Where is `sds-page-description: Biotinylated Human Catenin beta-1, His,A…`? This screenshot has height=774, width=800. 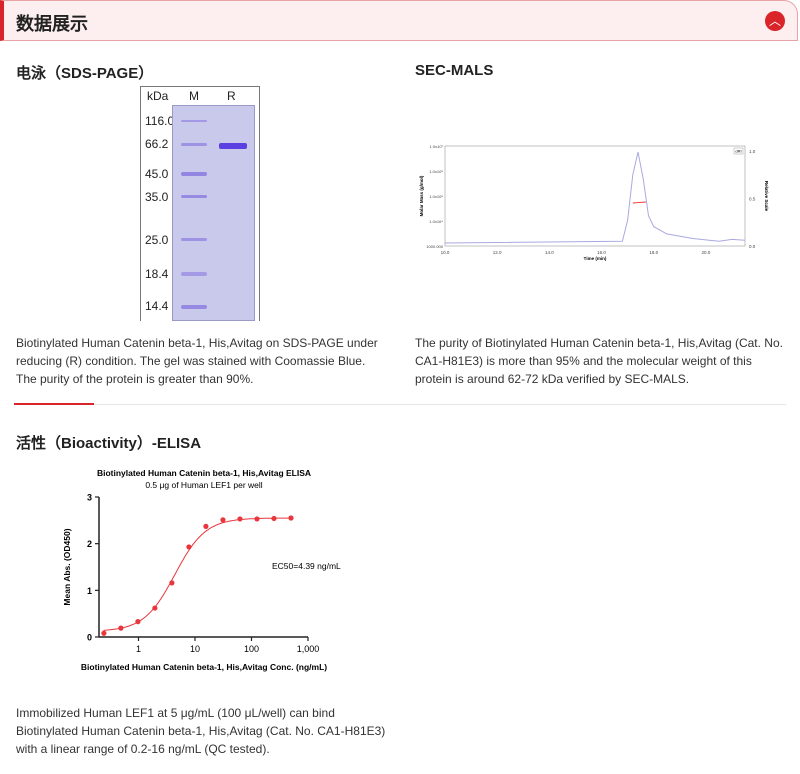
sds-page-description: Biotinylated Human Catenin beta-1, His,A… is located at coordinates (197, 361).